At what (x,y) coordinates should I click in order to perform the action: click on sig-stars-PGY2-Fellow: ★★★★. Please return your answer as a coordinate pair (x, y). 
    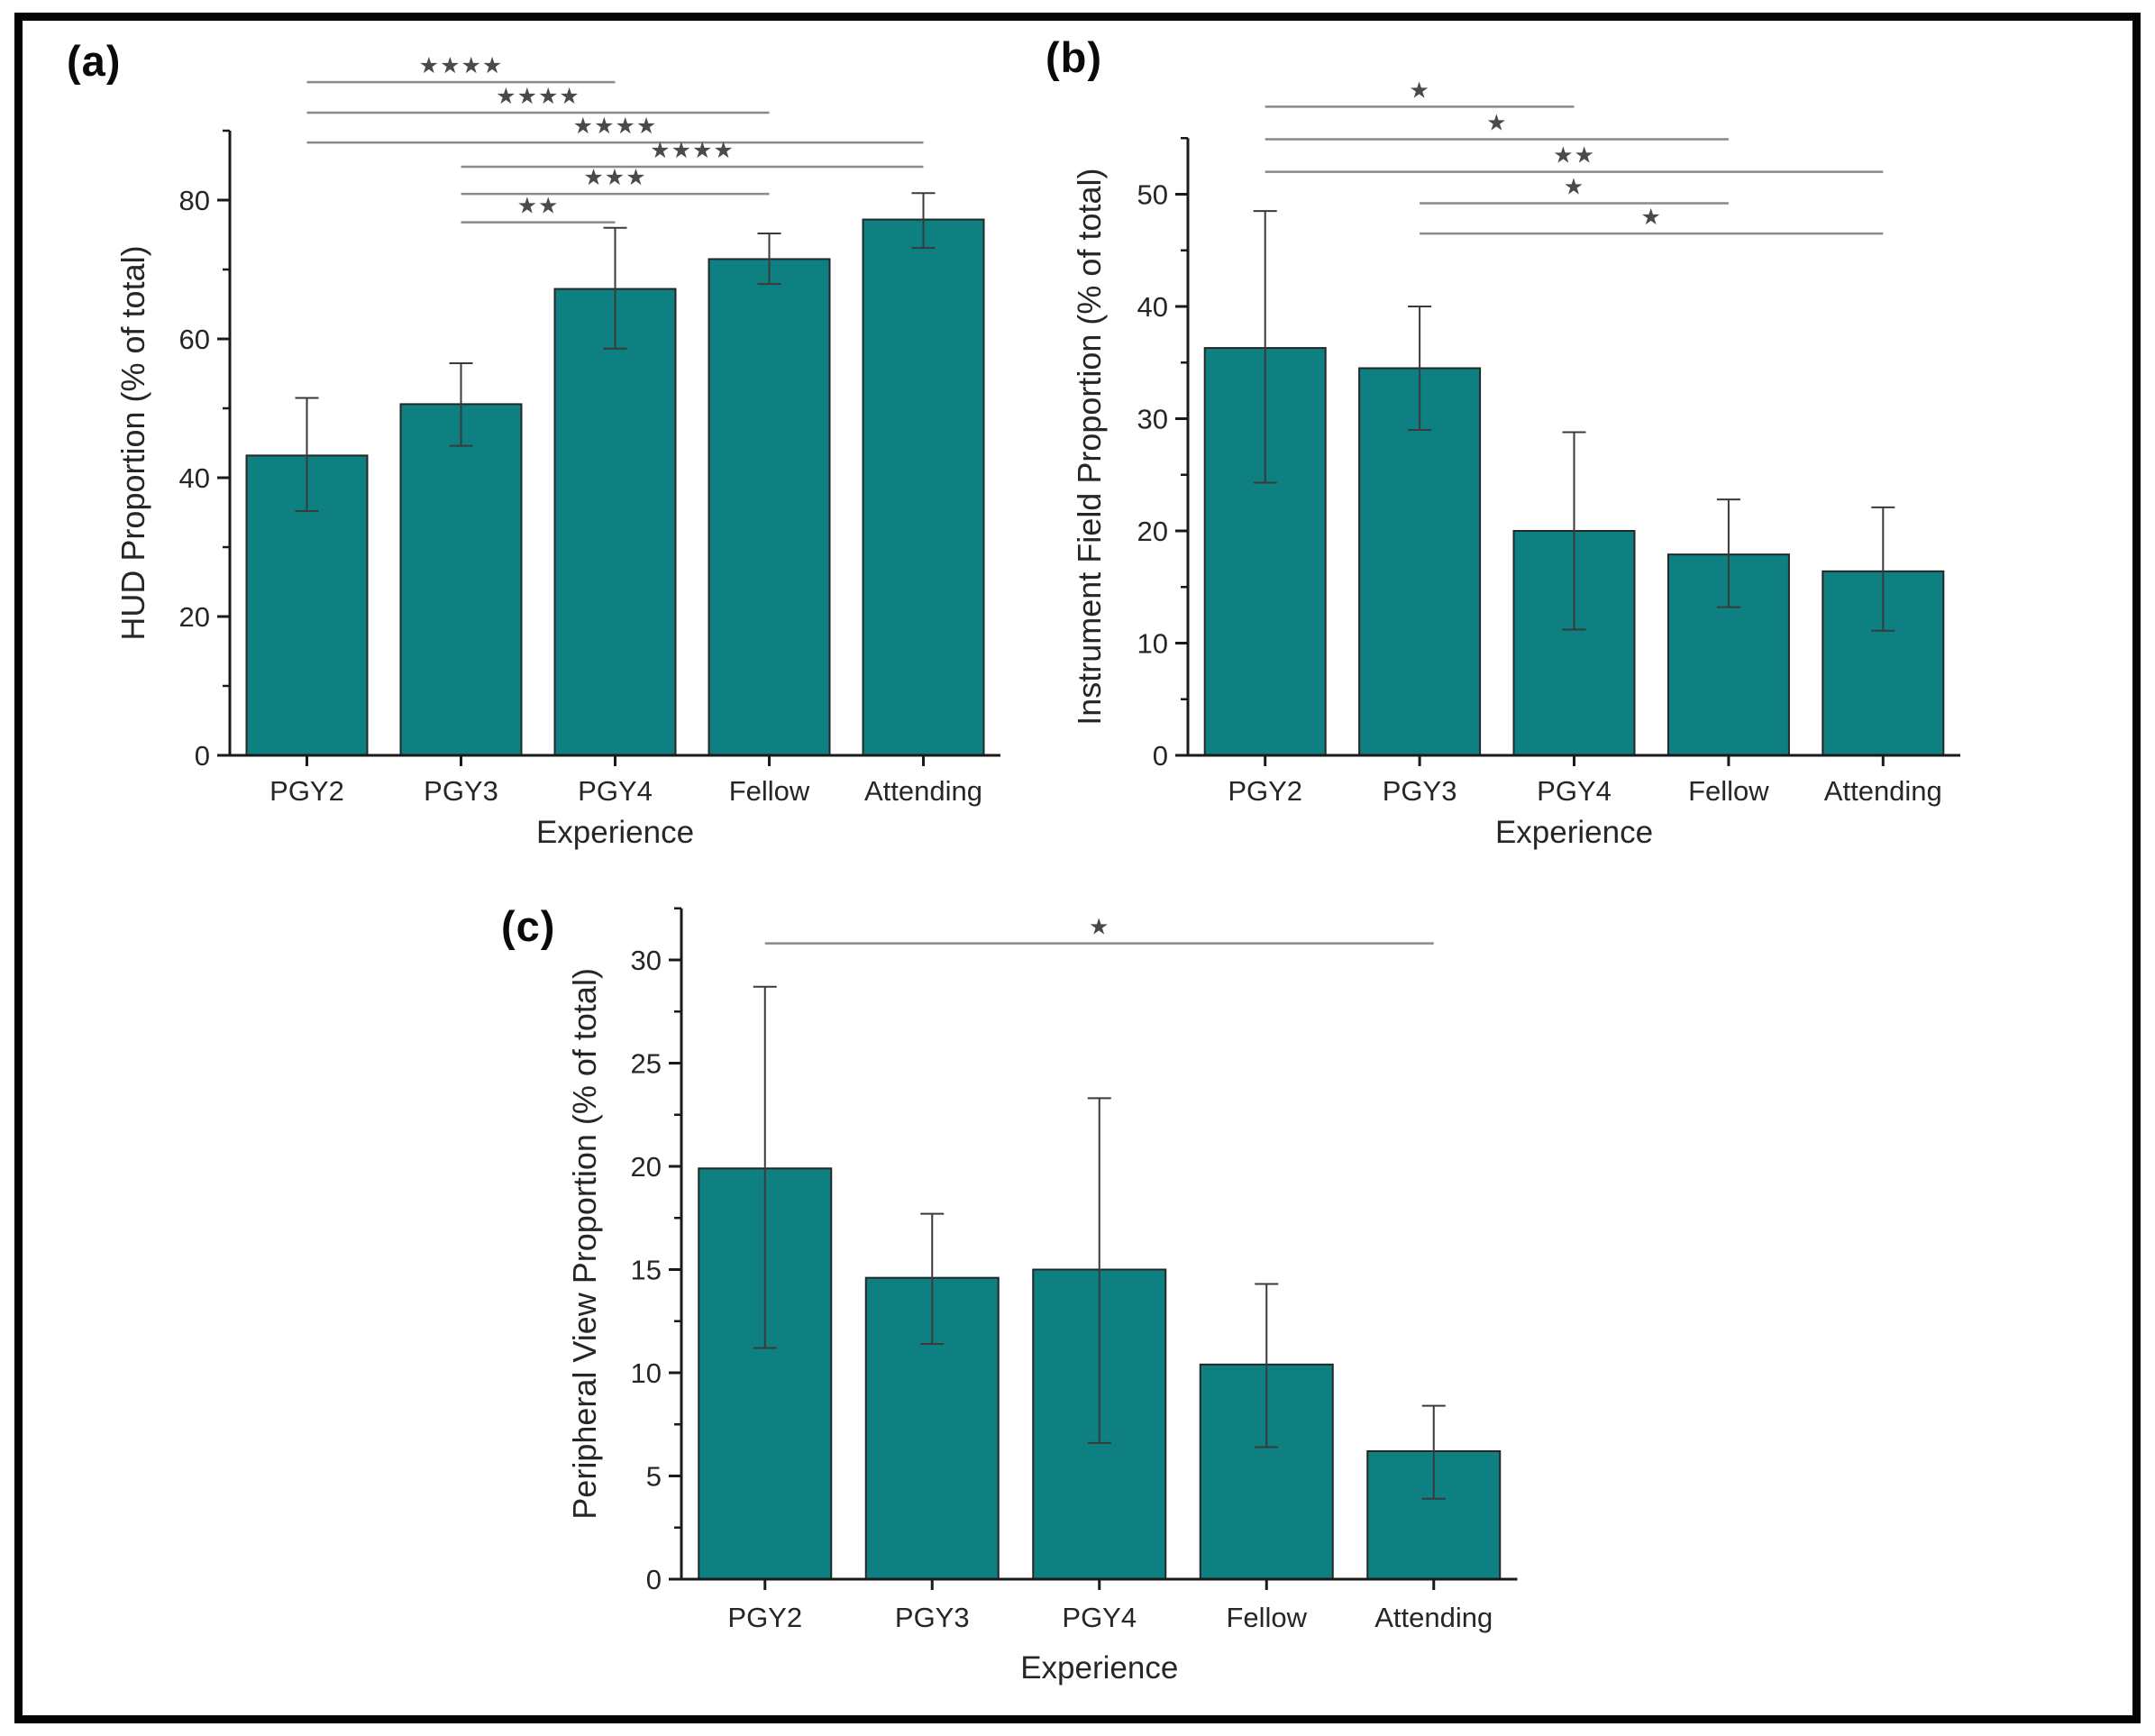
    Looking at the image, I should click on (538, 96).